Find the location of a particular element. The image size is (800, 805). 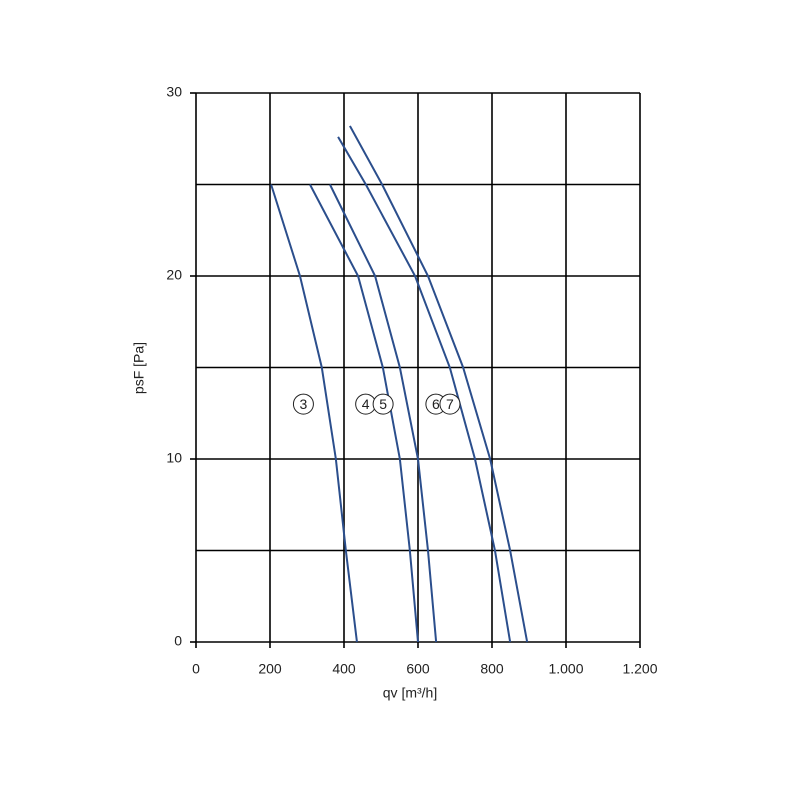

y-tick-label: 10 is located at coordinates (174, 458).